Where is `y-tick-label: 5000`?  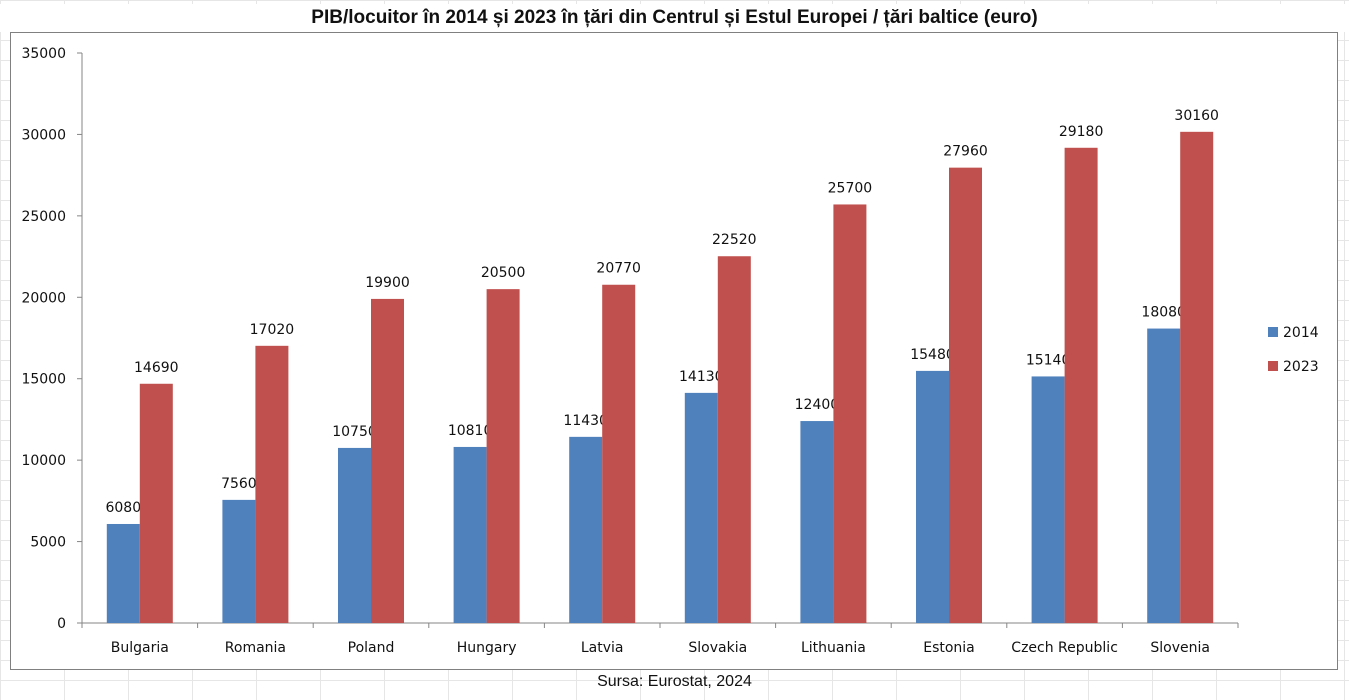 y-tick-label: 5000 is located at coordinates (48, 543).